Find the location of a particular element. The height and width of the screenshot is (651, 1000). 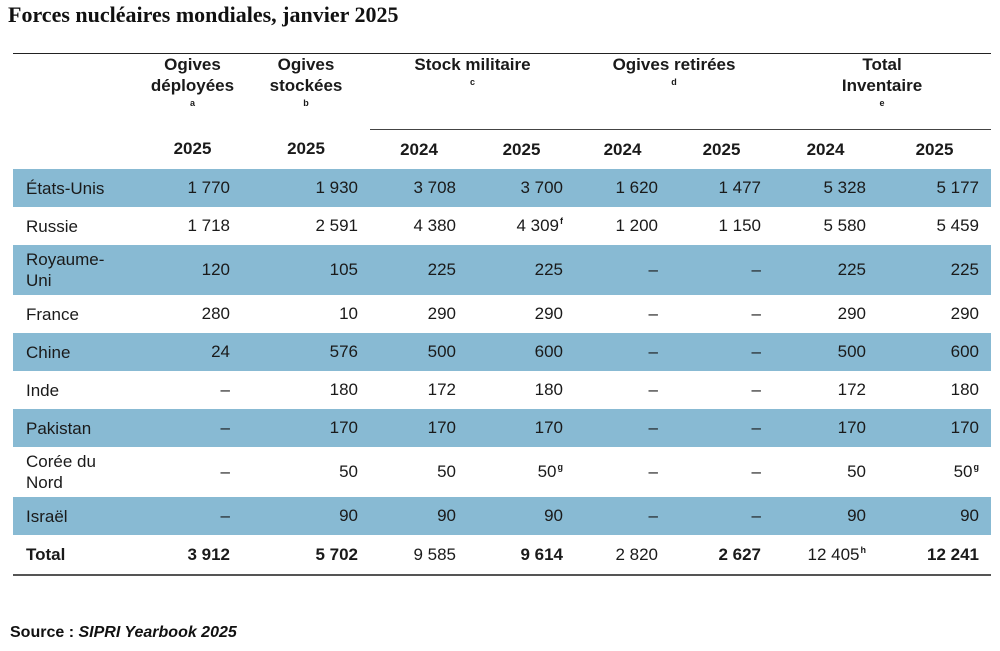

year-header: 2024 is located at coordinates (622, 149).